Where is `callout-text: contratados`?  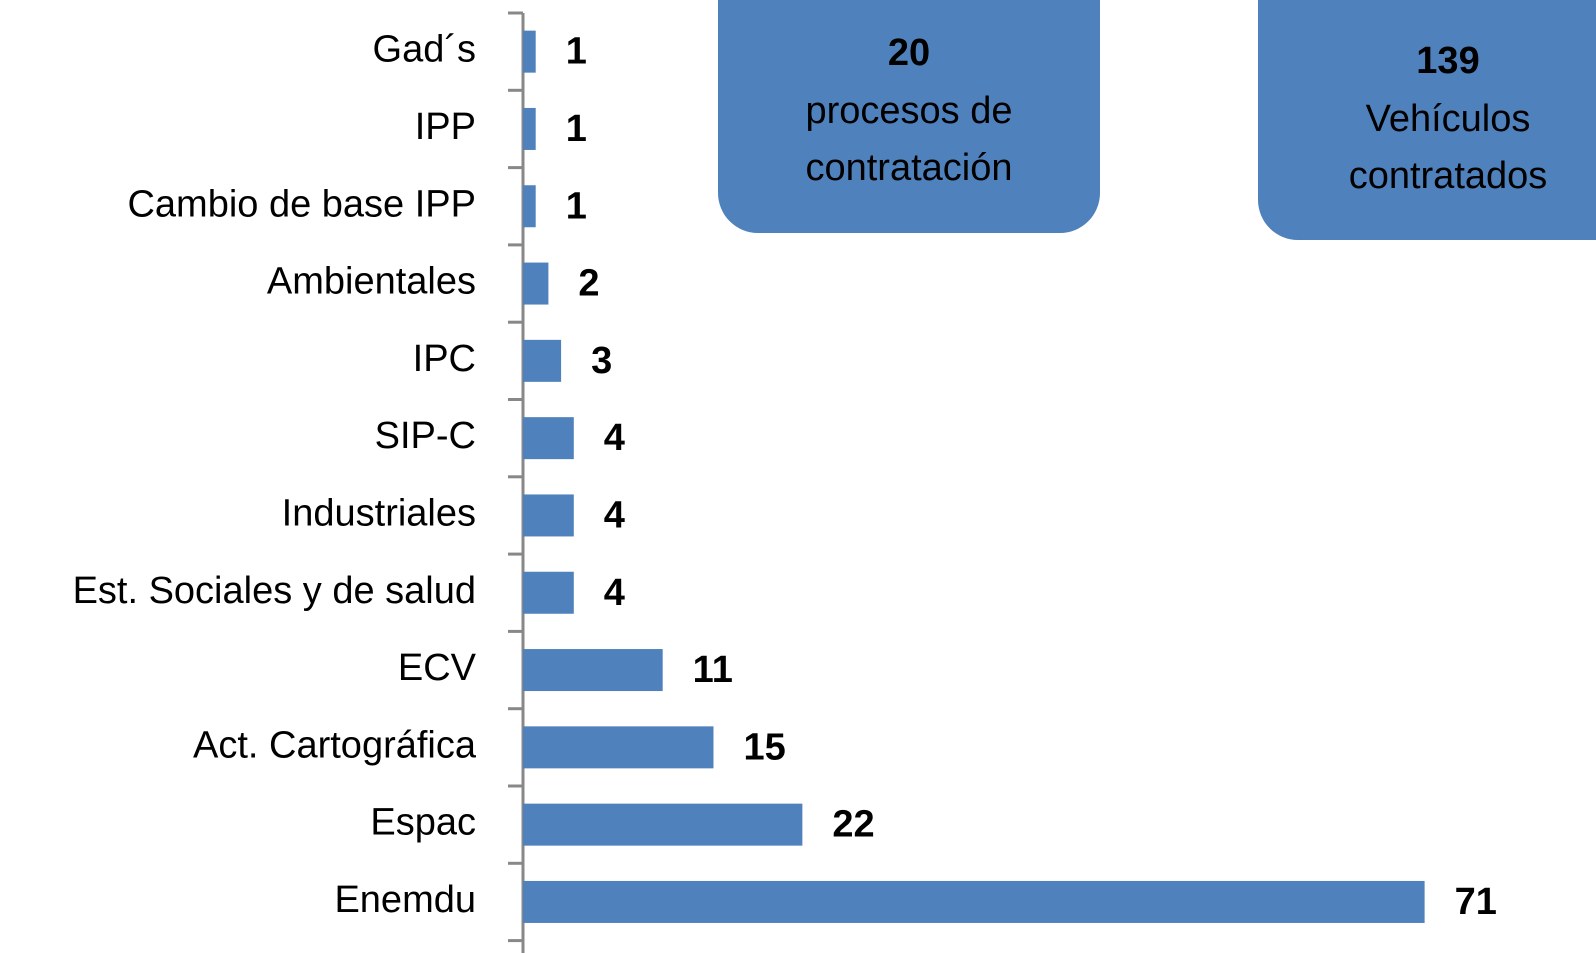 callout-text: contratados is located at coordinates (1448, 176).